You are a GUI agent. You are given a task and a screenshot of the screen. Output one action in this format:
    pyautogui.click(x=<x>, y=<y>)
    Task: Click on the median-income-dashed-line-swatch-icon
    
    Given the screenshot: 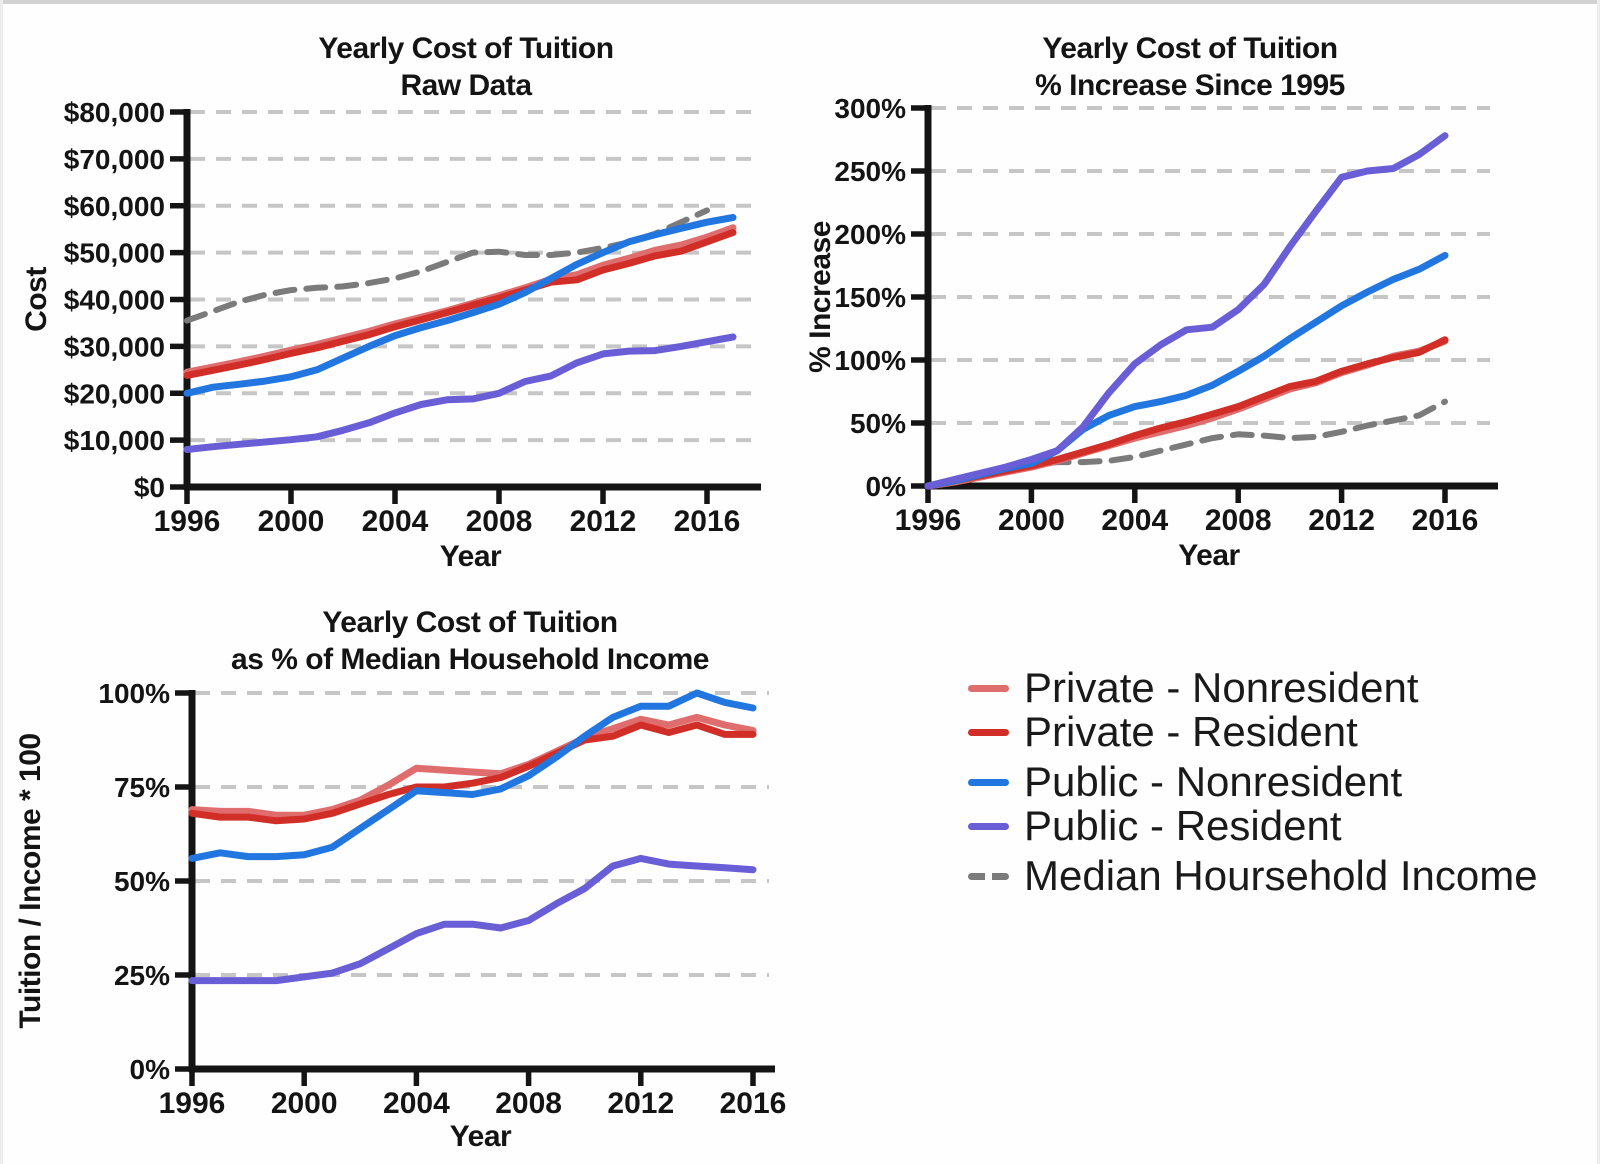 What is the action you would take?
    pyautogui.click(x=988, y=876)
    